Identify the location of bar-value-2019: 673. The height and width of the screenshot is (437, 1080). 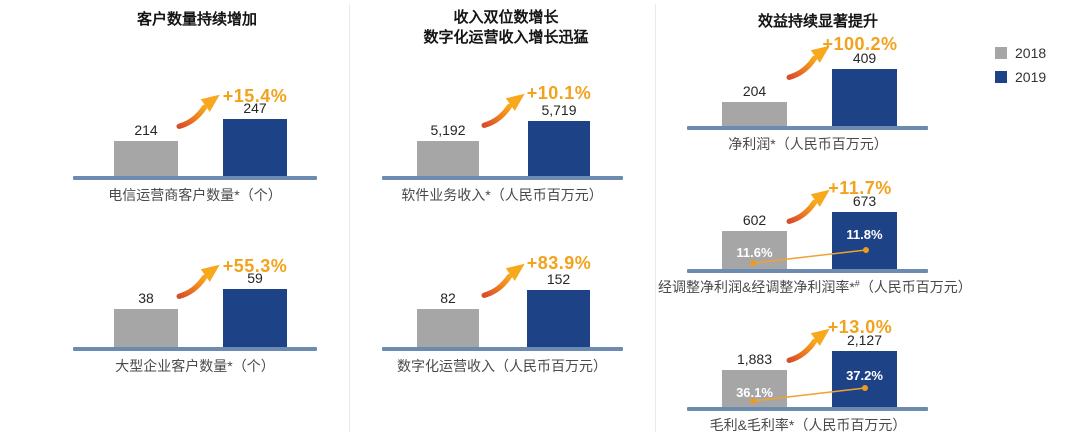
(864, 201).